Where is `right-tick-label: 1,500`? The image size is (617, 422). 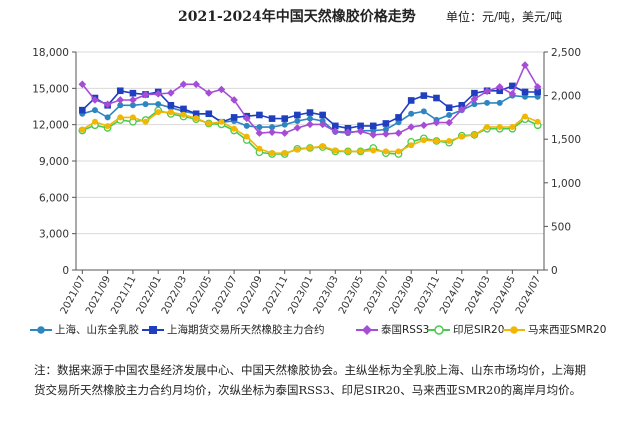 right-tick-label: 1,500 is located at coordinates (566, 140).